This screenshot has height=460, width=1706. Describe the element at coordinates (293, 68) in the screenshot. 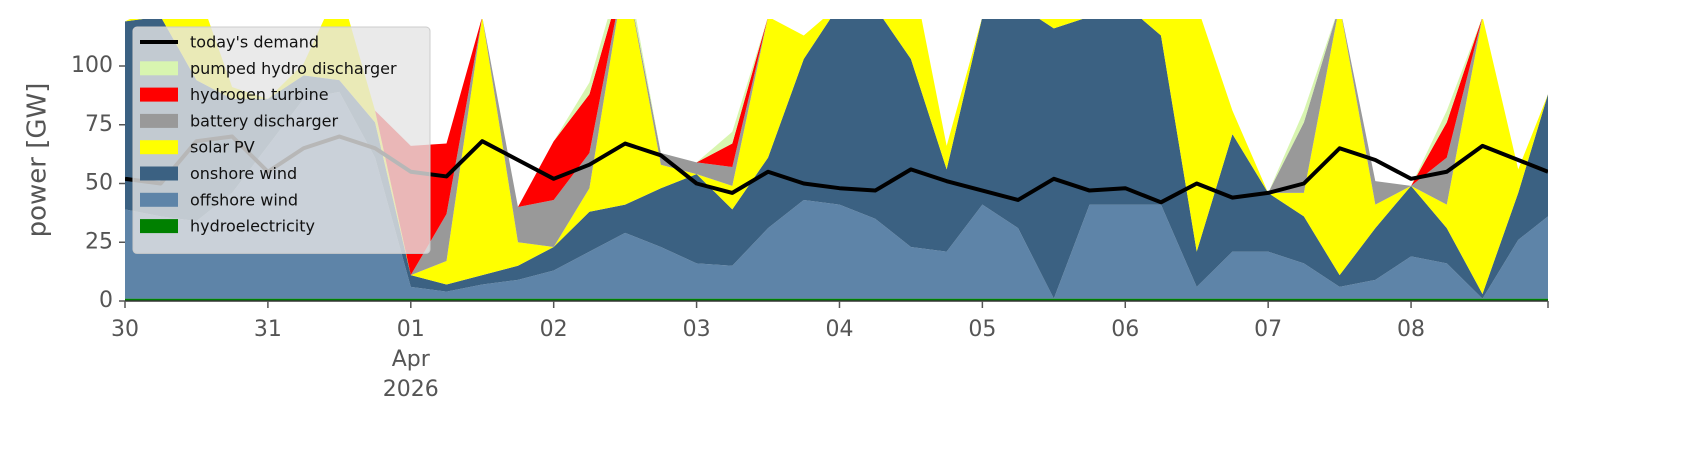

I see `legend-label: pumped hydro discharger` at that location.